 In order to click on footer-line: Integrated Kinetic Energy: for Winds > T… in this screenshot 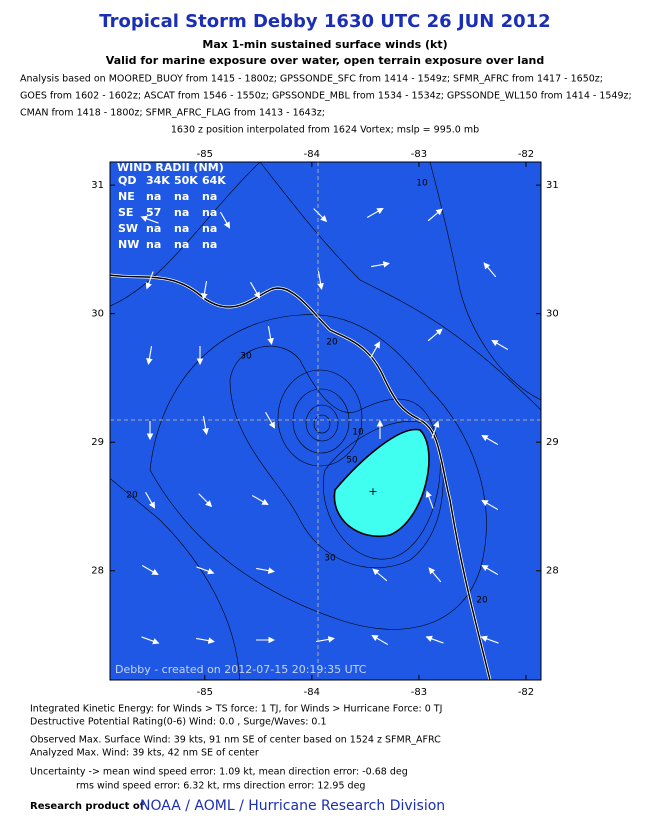, I will do `click(236, 709)`.